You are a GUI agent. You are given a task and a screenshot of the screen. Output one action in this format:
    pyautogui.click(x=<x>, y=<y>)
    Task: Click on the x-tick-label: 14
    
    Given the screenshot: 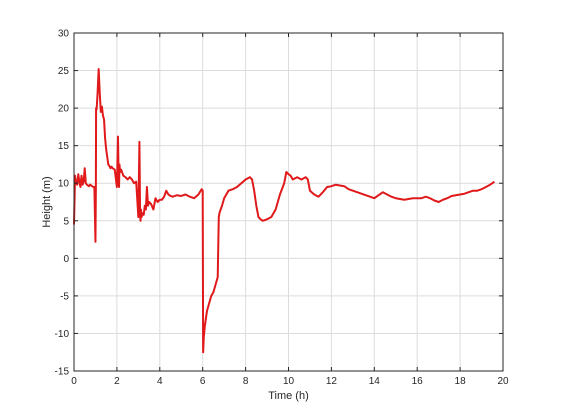 What is the action you would take?
    pyautogui.click(x=375, y=381)
    